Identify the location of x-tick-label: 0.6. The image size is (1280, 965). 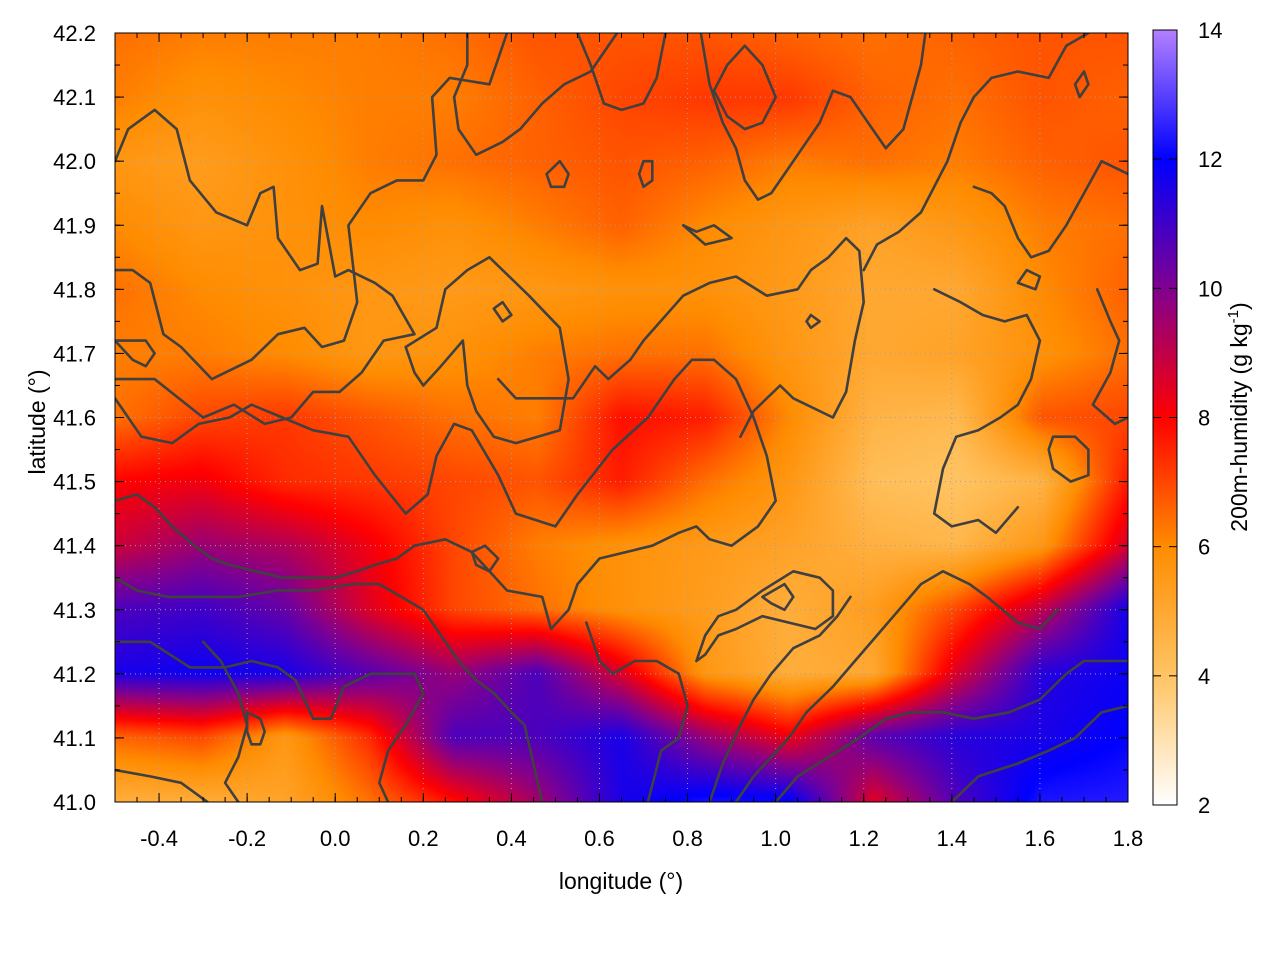
(599, 838).